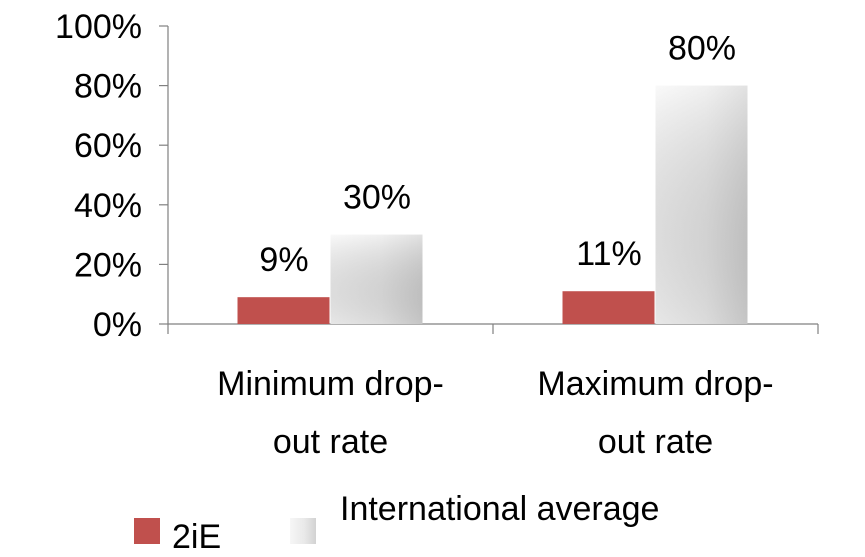  I want to click on legend-2ie-swatch, so click(147, 531).